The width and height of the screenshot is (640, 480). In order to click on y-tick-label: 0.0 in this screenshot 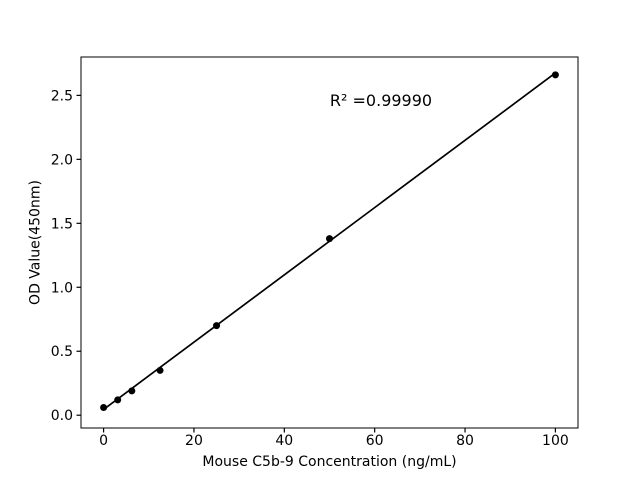, I will do `click(62, 416)`.